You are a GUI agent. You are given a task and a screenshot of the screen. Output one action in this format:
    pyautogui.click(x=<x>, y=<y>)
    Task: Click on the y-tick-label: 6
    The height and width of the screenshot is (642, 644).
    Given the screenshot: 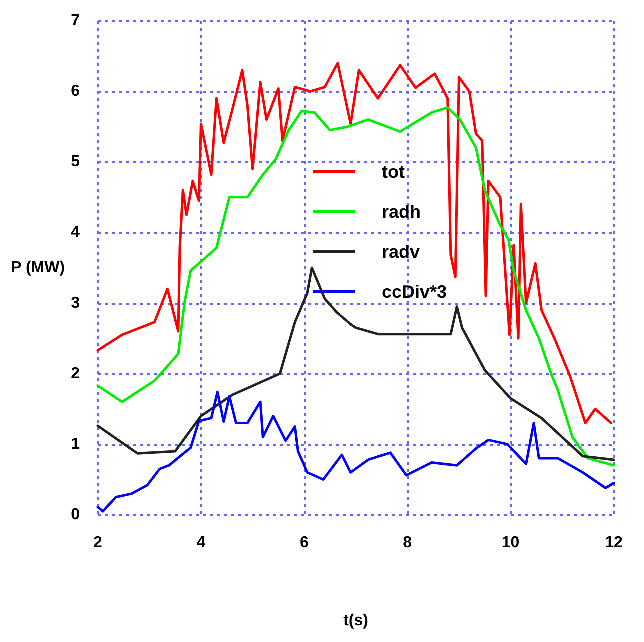 What is the action you would take?
    pyautogui.click(x=75, y=91)
    